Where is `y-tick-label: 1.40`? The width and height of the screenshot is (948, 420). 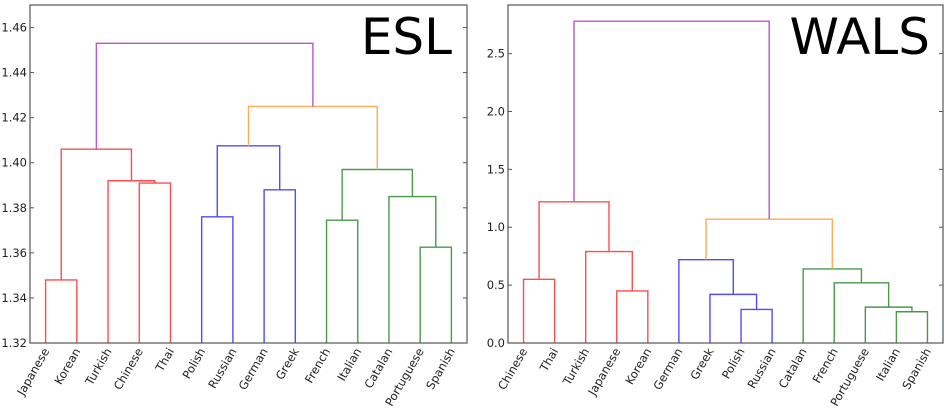 y-tick-label: 1.40 is located at coordinates (14, 163).